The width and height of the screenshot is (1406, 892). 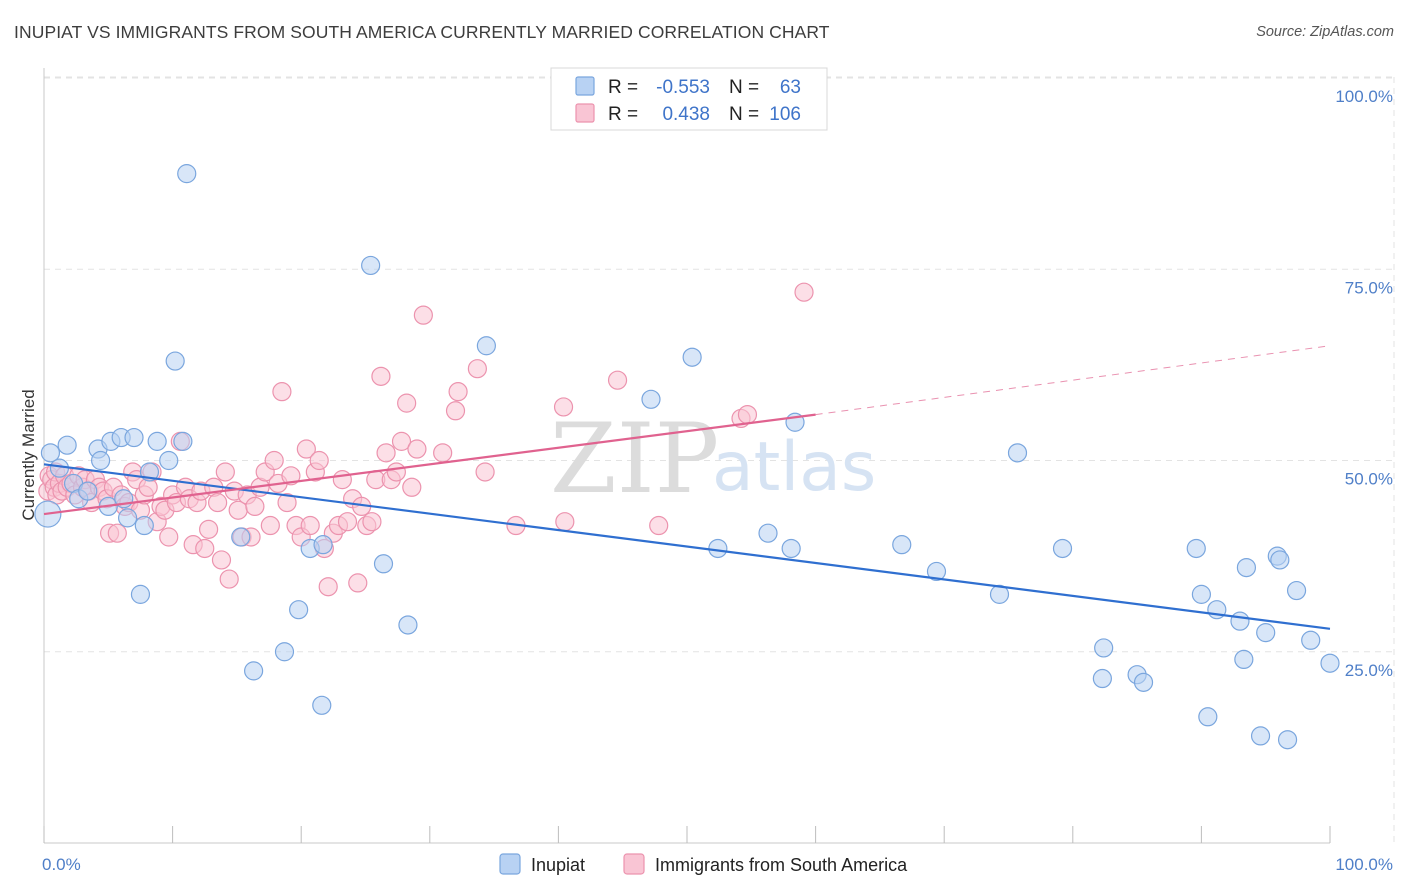 What do you see at coordinates (558, 865) in the screenshot?
I see `series-legend-label-inupiat: Inupiat` at bounding box center [558, 865].